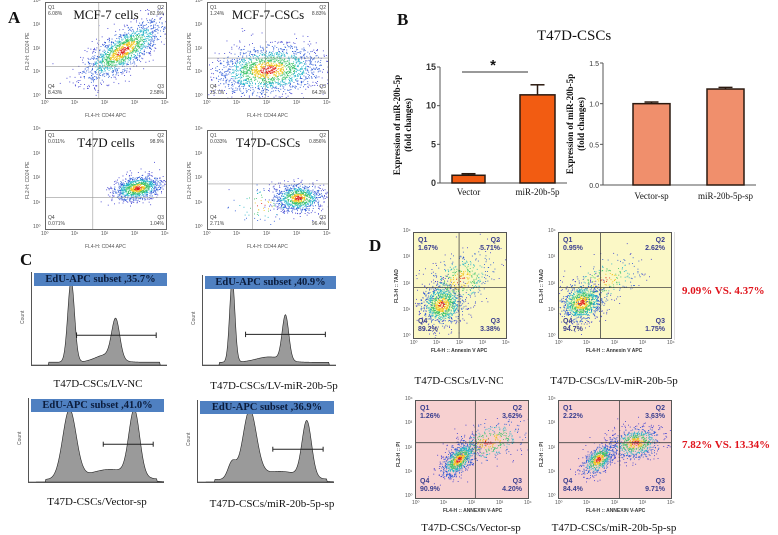 This screenshot has height=535, width=778. Describe the element at coordinates (75, 234) in the screenshot. I see `x-tick: 10¹` at that location.